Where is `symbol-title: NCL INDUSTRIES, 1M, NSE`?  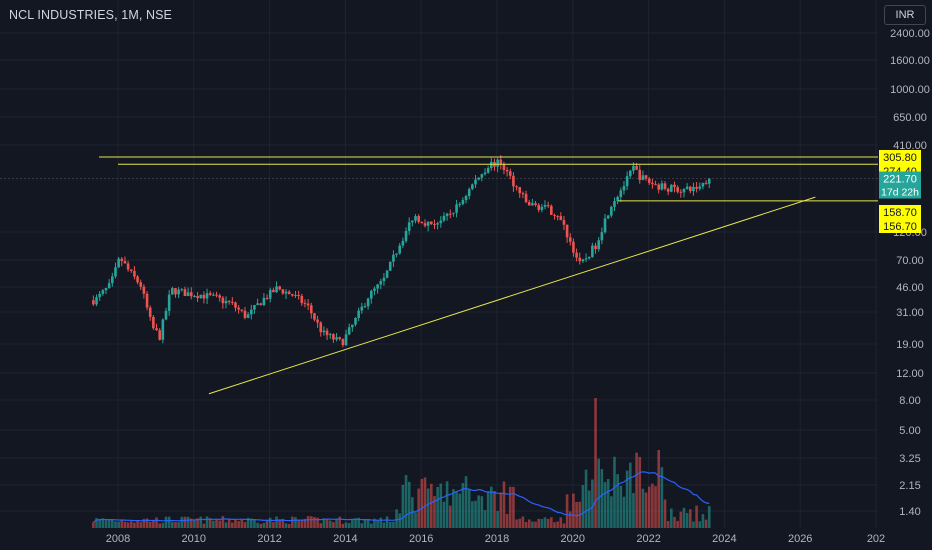 symbol-title: NCL INDUSTRIES, 1M, NSE is located at coordinates (90, 15).